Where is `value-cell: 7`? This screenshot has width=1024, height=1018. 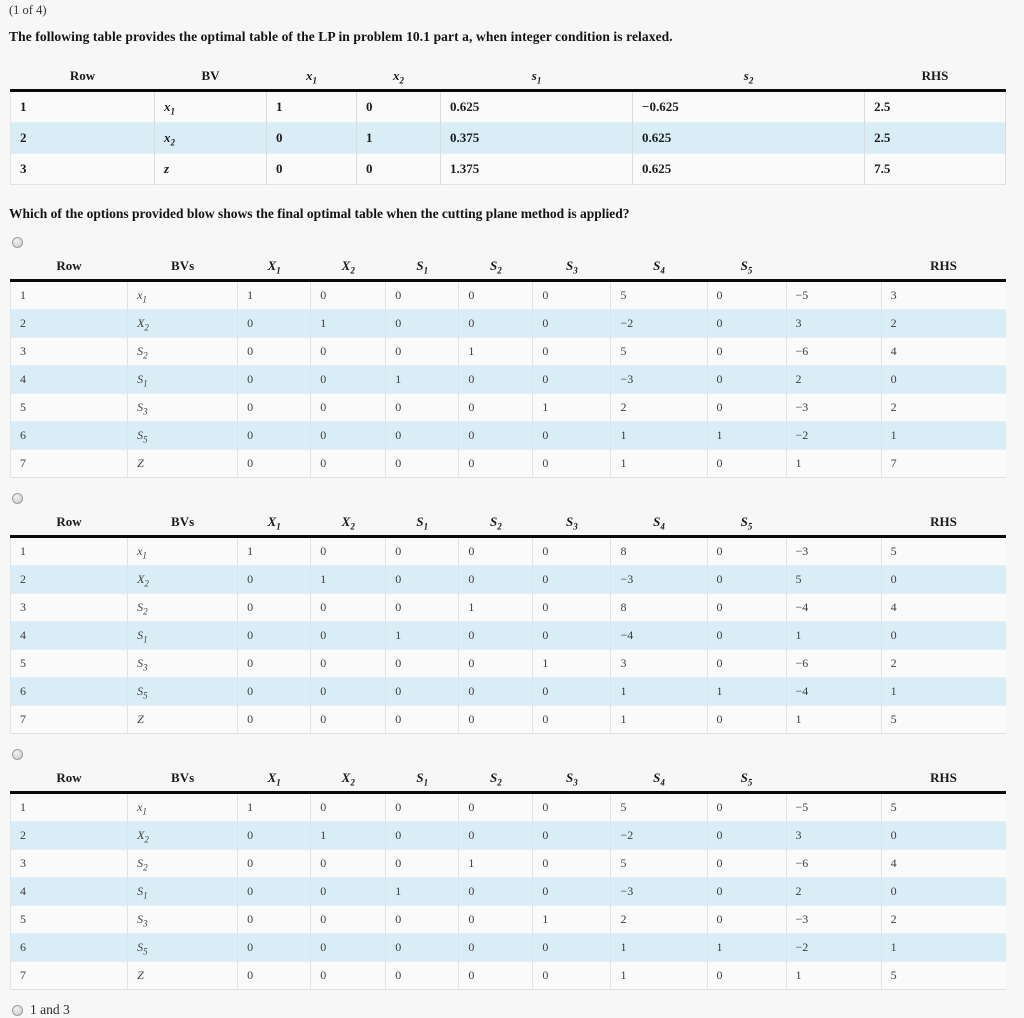 value-cell: 7 is located at coordinates (943, 463).